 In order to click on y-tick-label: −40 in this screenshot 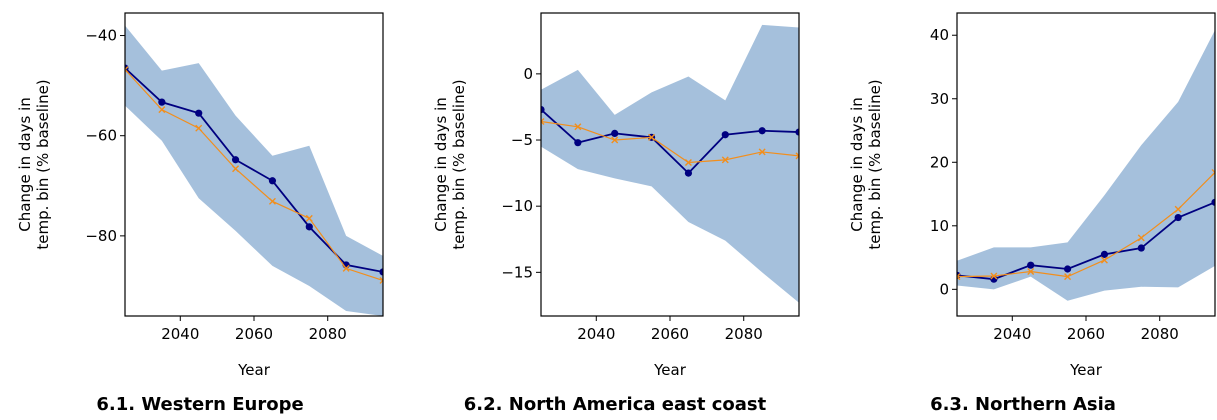, I will do `click(101, 36)`.